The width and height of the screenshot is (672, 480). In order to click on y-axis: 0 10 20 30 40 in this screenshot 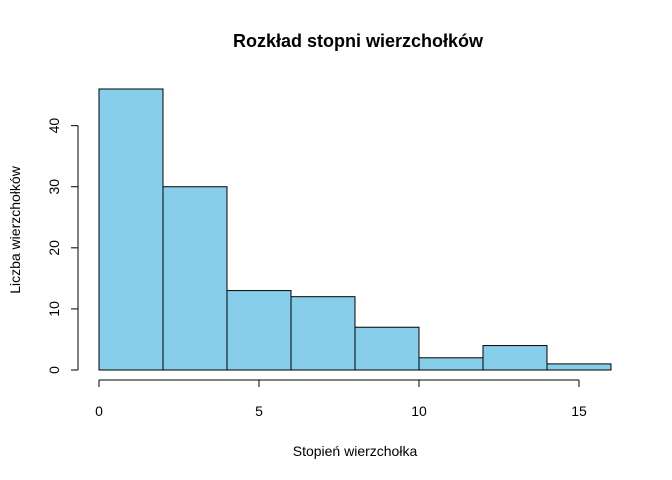, I will do `click(62, 246)`.